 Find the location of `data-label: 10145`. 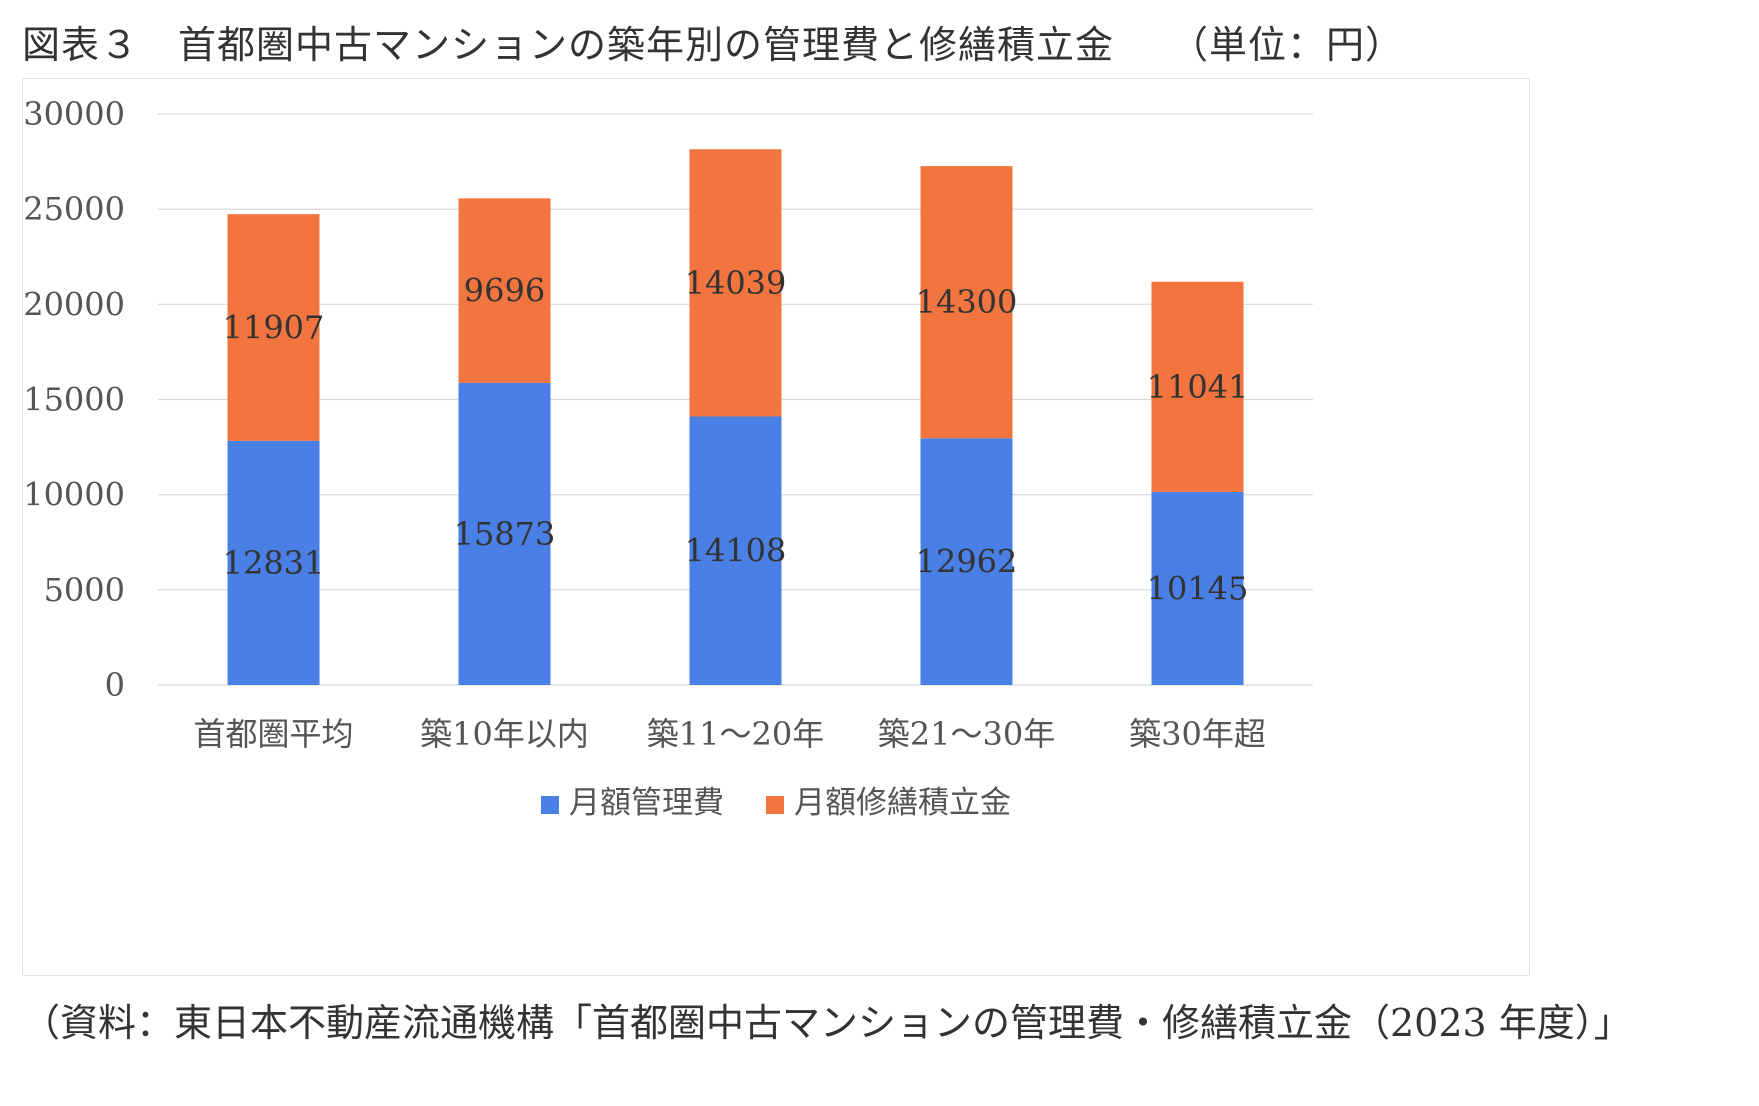

data-label: 10145 is located at coordinates (1198, 588).